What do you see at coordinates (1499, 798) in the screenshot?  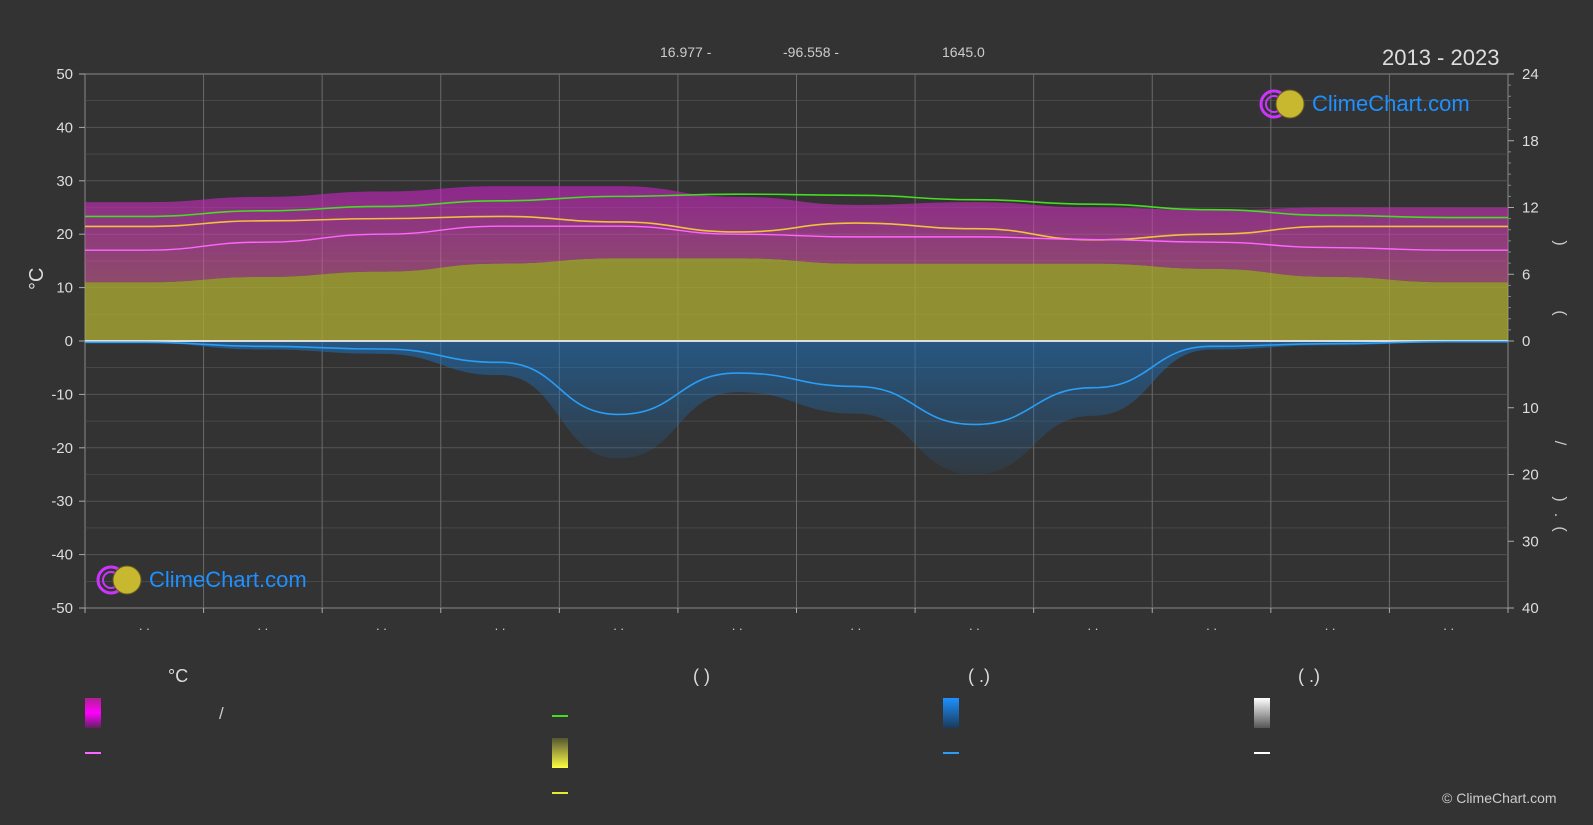 I see `copyright: © ClimeChart.com` at bounding box center [1499, 798].